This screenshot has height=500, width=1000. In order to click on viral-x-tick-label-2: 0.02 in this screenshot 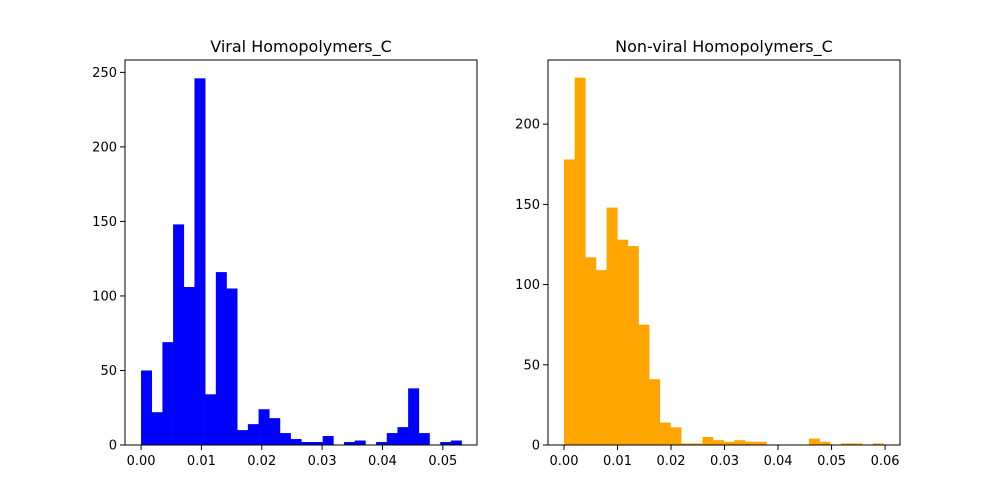, I will do `click(261, 461)`.